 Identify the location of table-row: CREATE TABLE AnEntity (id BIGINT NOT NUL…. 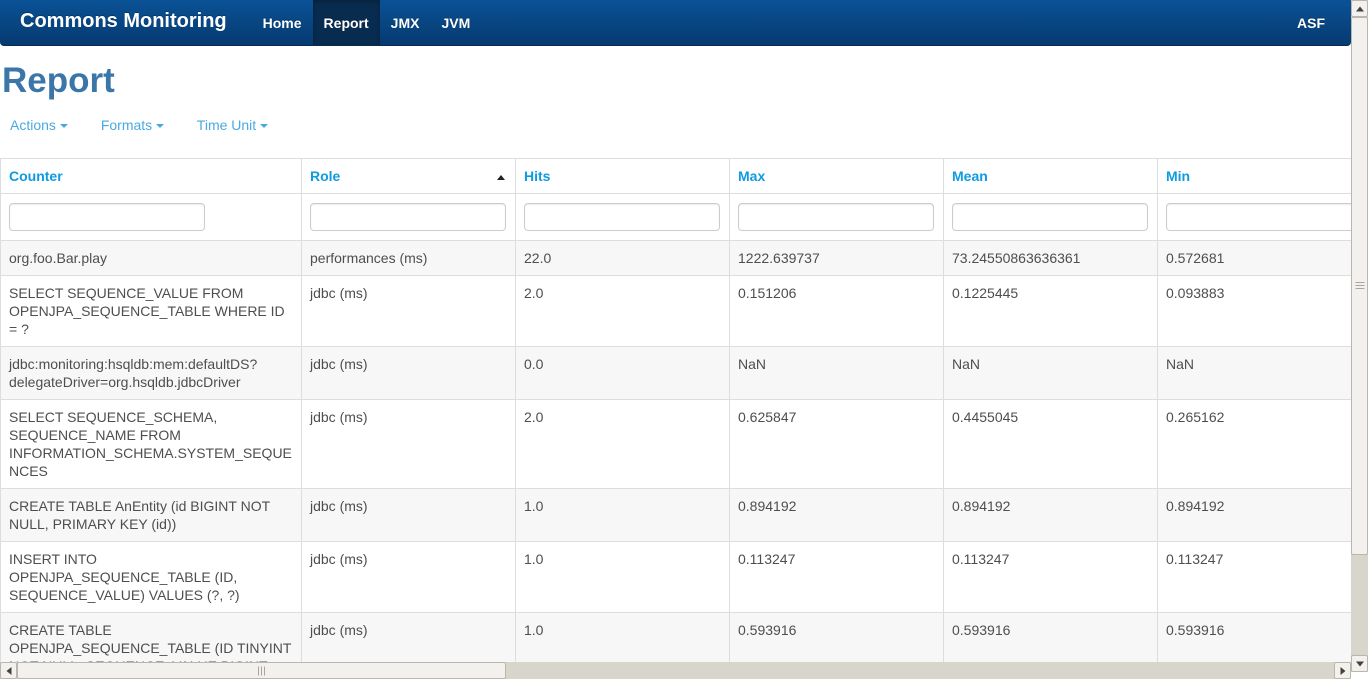
(675, 515).